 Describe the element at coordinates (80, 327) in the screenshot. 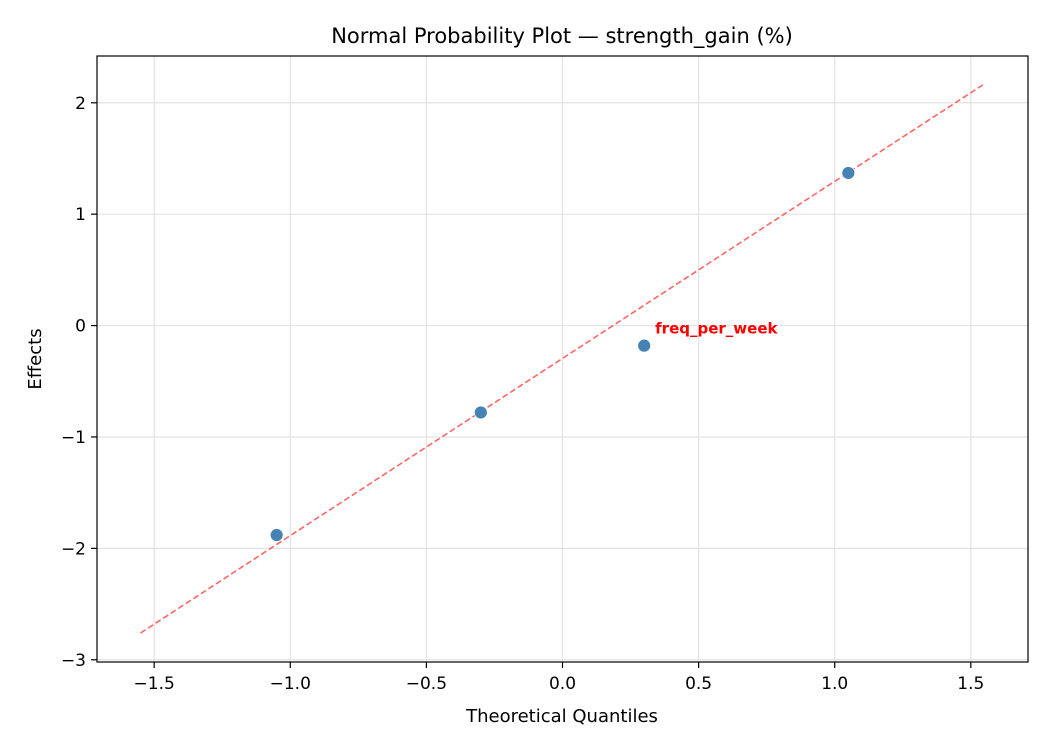

I see `y-tick-label: 0` at that location.